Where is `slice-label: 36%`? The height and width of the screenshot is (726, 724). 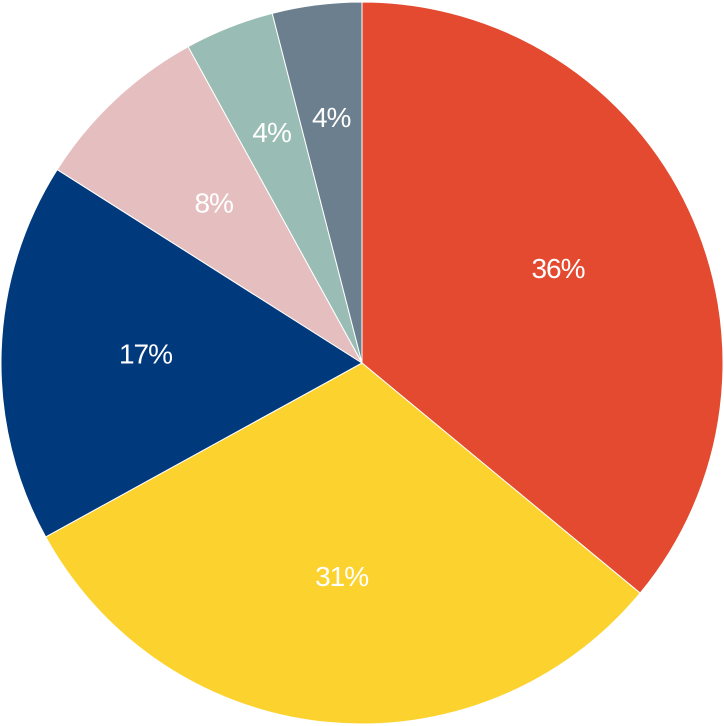
slice-label: 36% is located at coordinates (557, 268).